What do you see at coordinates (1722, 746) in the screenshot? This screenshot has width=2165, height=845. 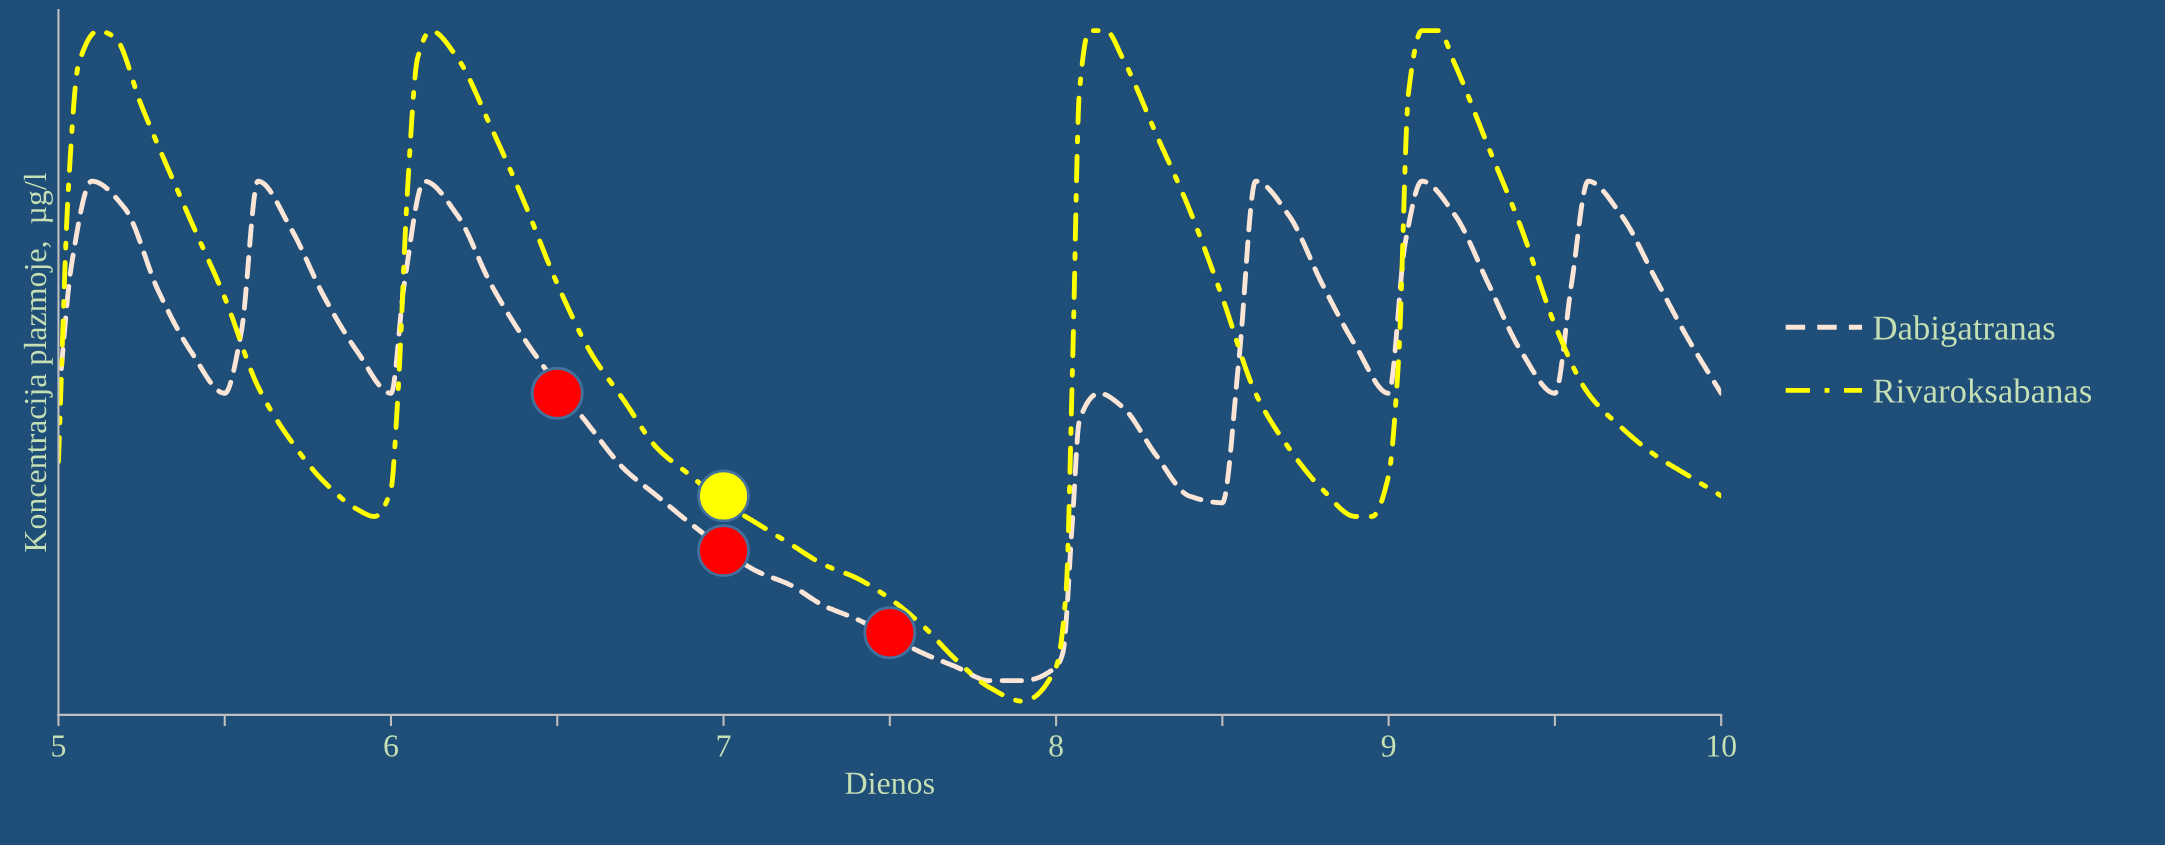 I see `x-tick-label: 10` at bounding box center [1722, 746].